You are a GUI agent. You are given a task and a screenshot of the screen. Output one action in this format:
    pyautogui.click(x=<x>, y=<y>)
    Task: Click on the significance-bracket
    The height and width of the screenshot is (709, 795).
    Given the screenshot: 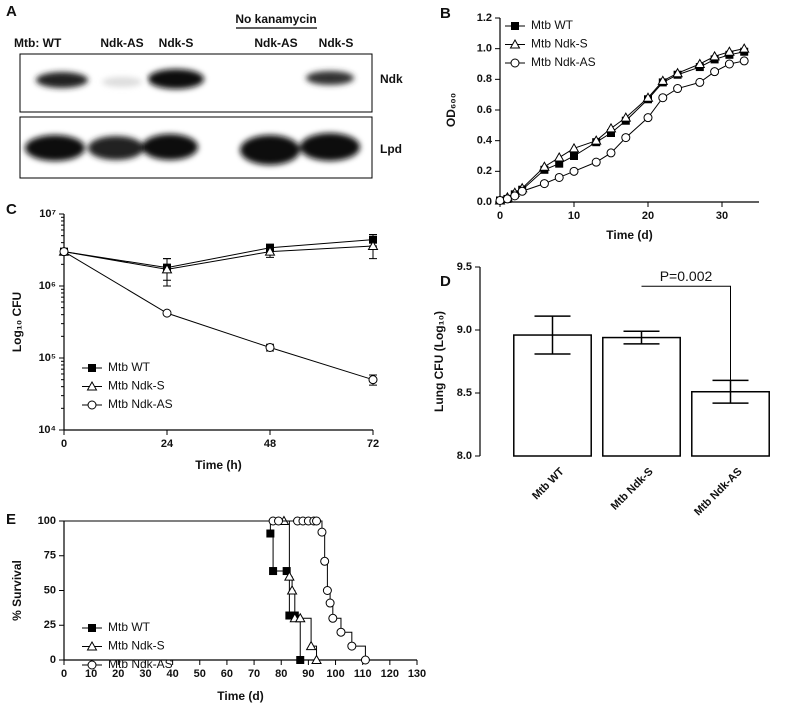 What is the action you would take?
    pyautogui.click(x=686, y=333)
    